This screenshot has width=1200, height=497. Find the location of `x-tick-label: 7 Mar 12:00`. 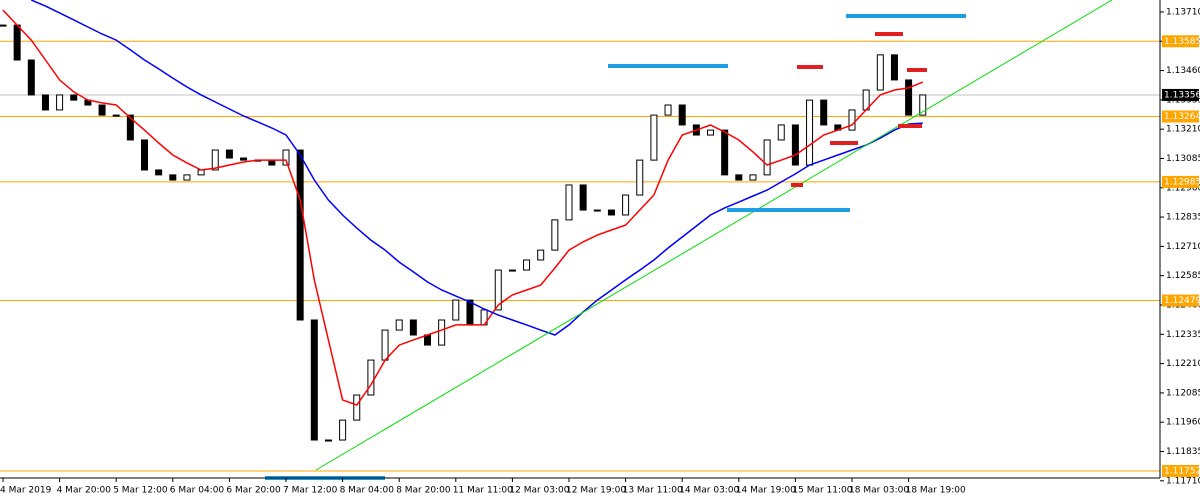

x-tick-label: 7 Mar 12:00 is located at coordinates (310, 491).